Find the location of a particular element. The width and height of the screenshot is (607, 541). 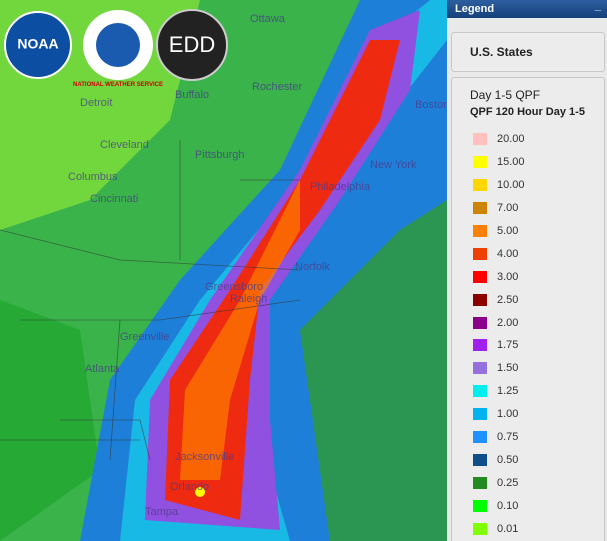

legend-label: 2.50 is located at coordinates (508, 299).